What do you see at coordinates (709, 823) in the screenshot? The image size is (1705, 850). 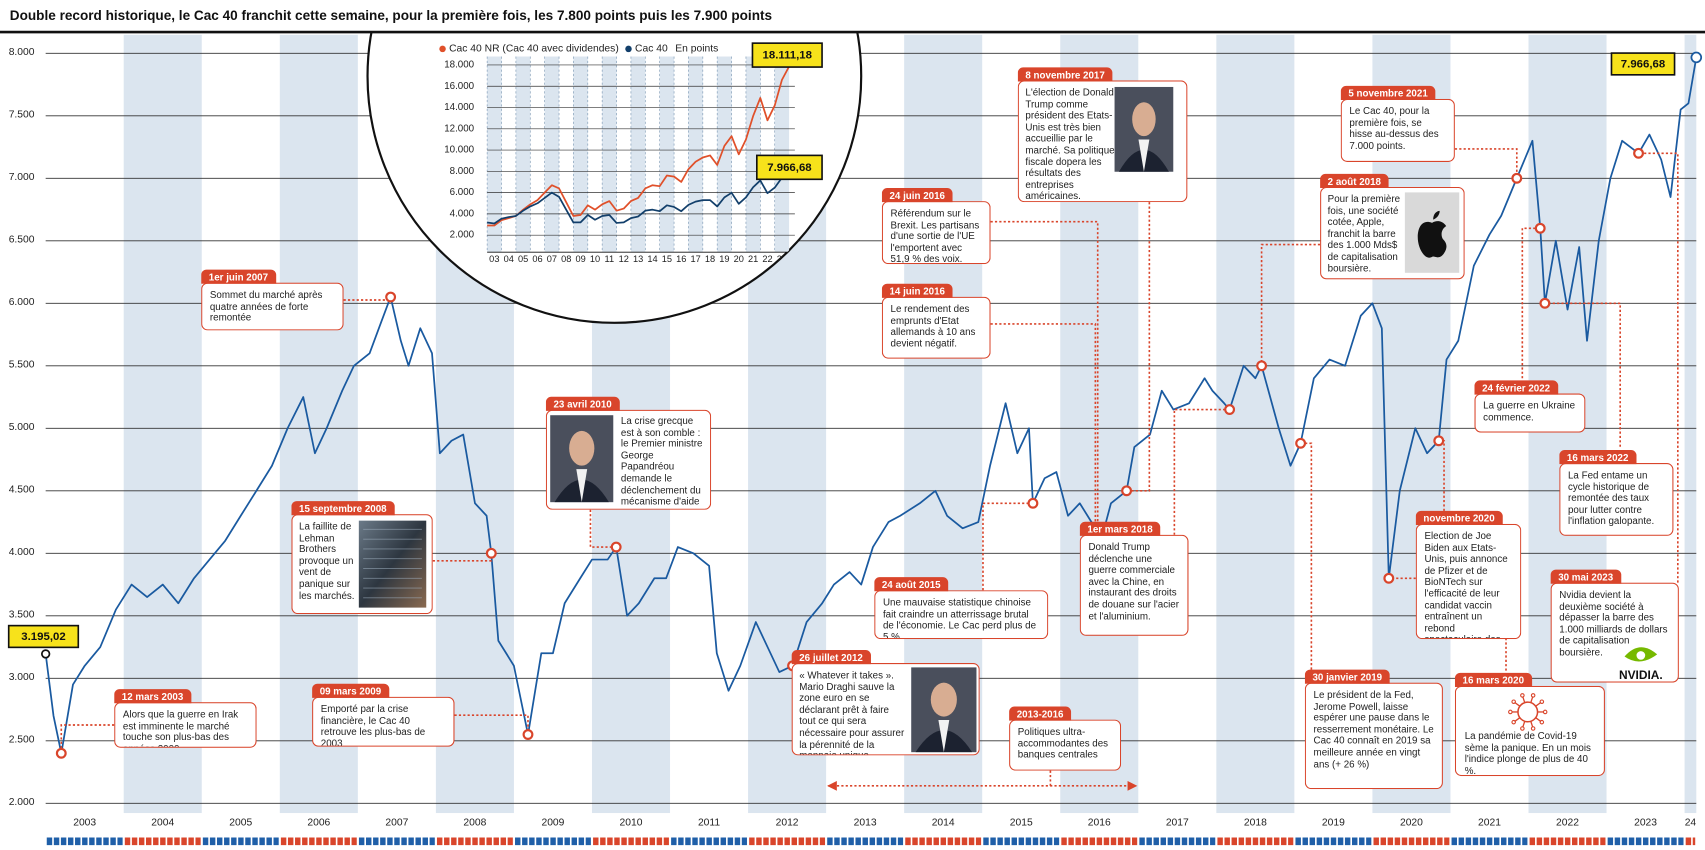 I see `x-tick-label: 2011` at bounding box center [709, 823].